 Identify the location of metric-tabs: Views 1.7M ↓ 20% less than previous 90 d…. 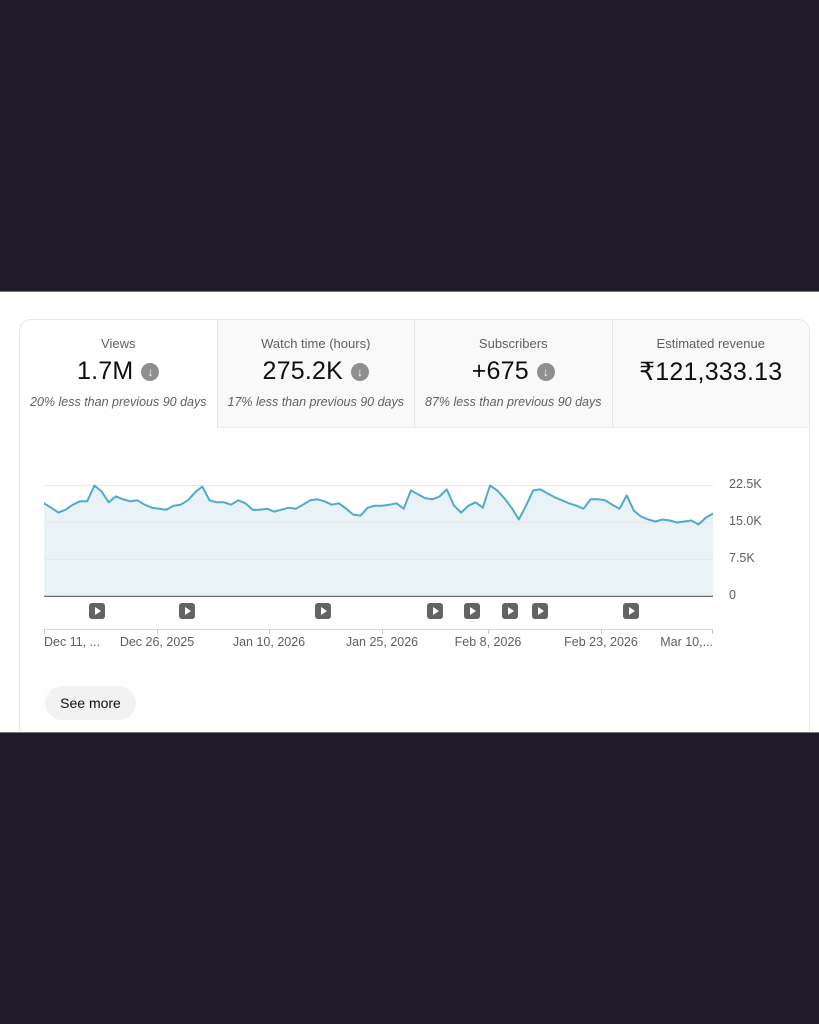
(414, 374).